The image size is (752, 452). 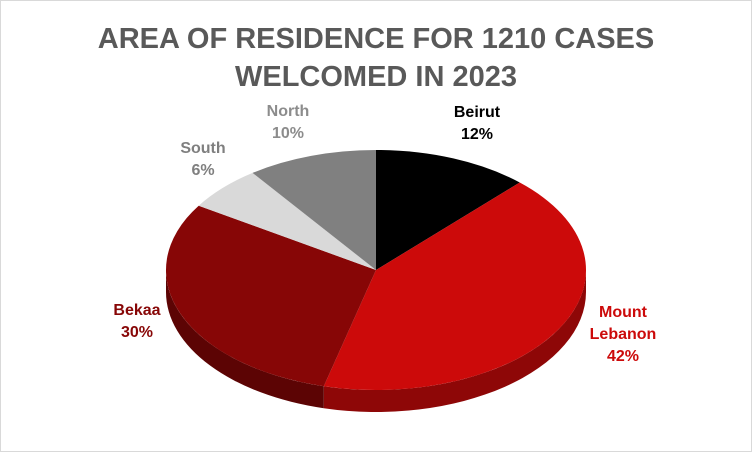 I want to click on label-mount-lebanon: Mount Lebanon 42%, so click(x=623, y=335).